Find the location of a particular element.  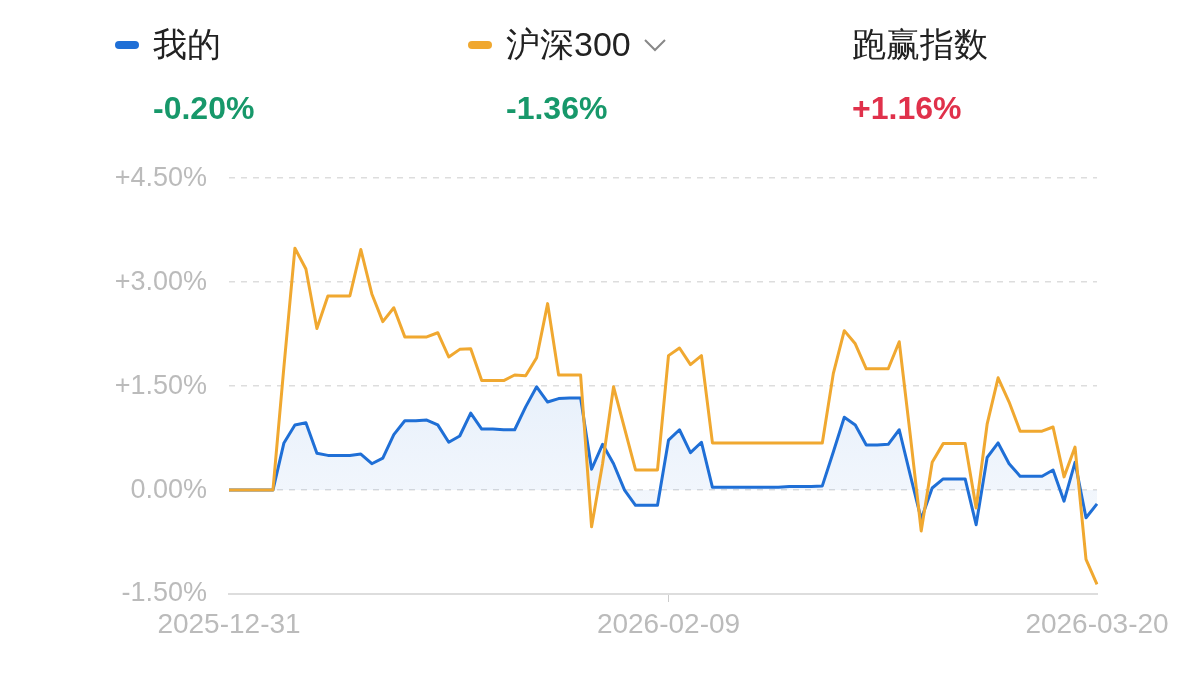

y-tick-label: 0.00% is located at coordinates (168, 488).